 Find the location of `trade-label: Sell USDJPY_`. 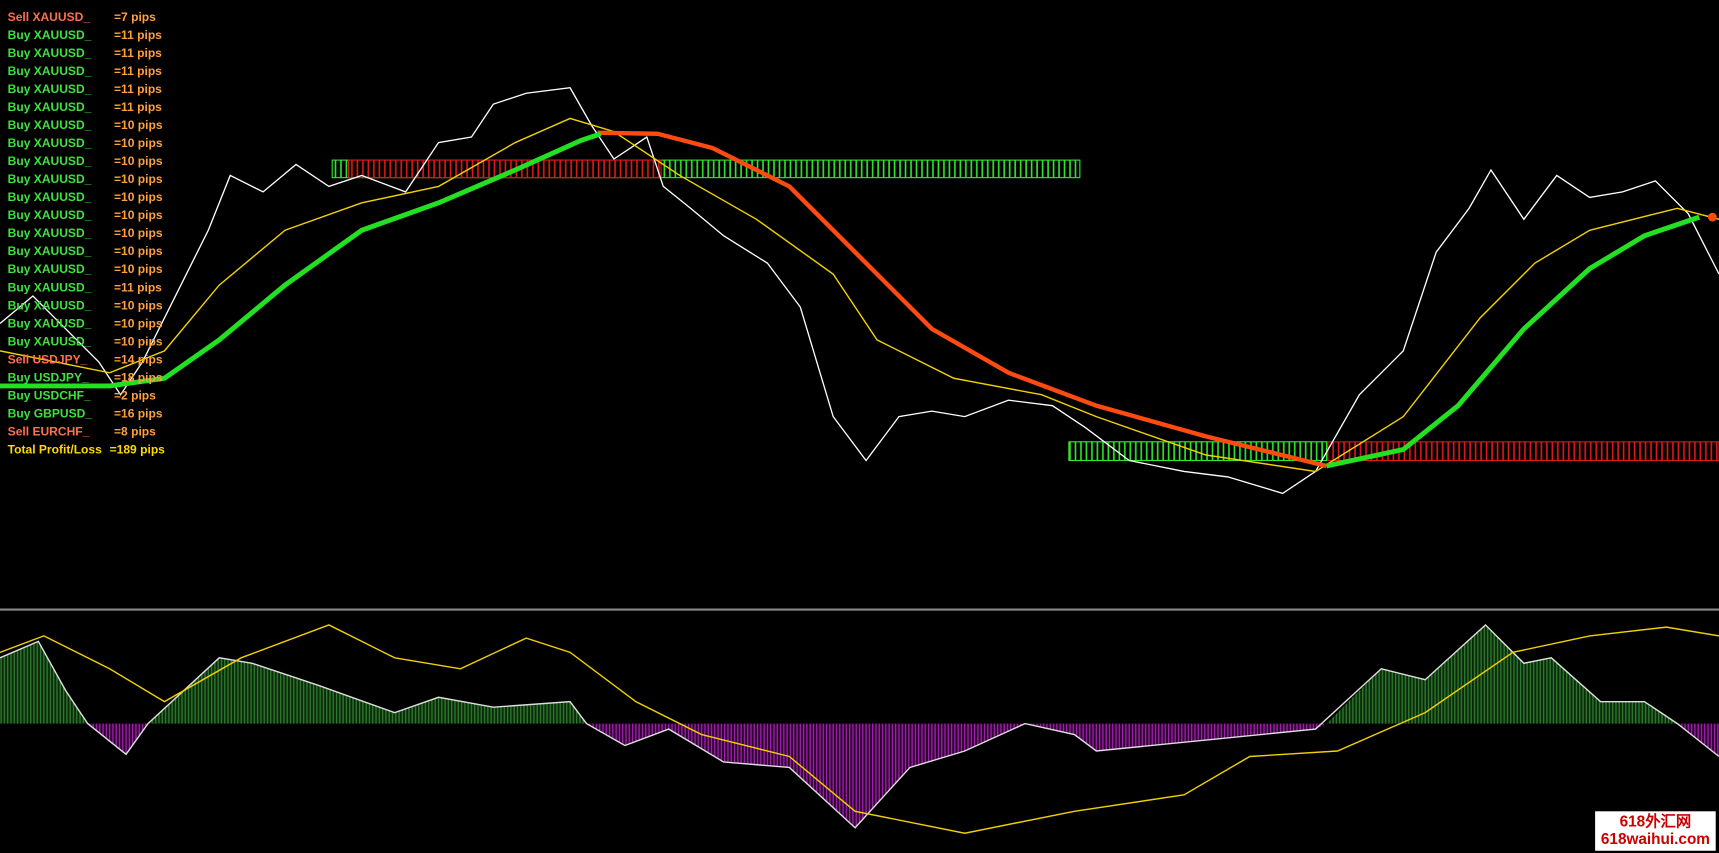

trade-label: Sell USDJPY_ is located at coordinates (48, 359).